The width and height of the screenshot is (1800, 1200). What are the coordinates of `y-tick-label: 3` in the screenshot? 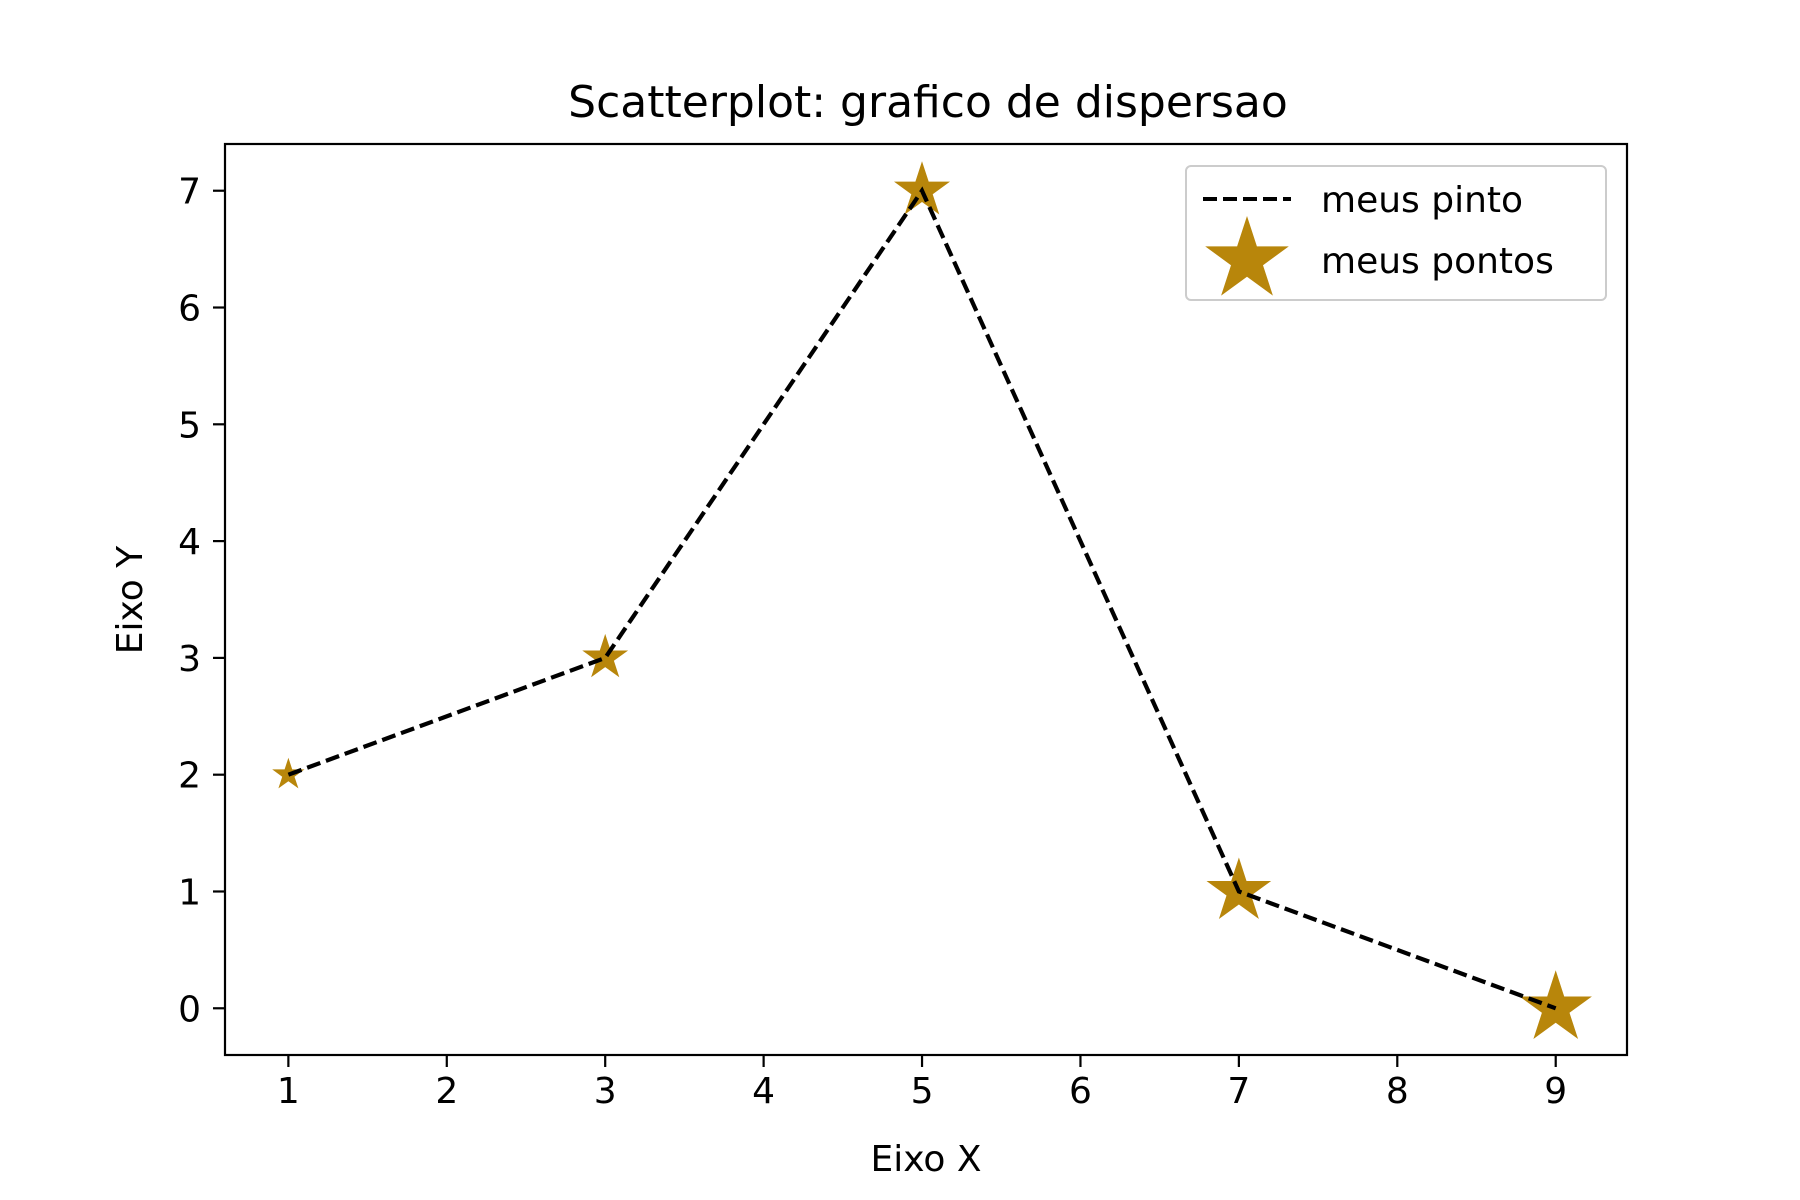 It's located at (189, 659).